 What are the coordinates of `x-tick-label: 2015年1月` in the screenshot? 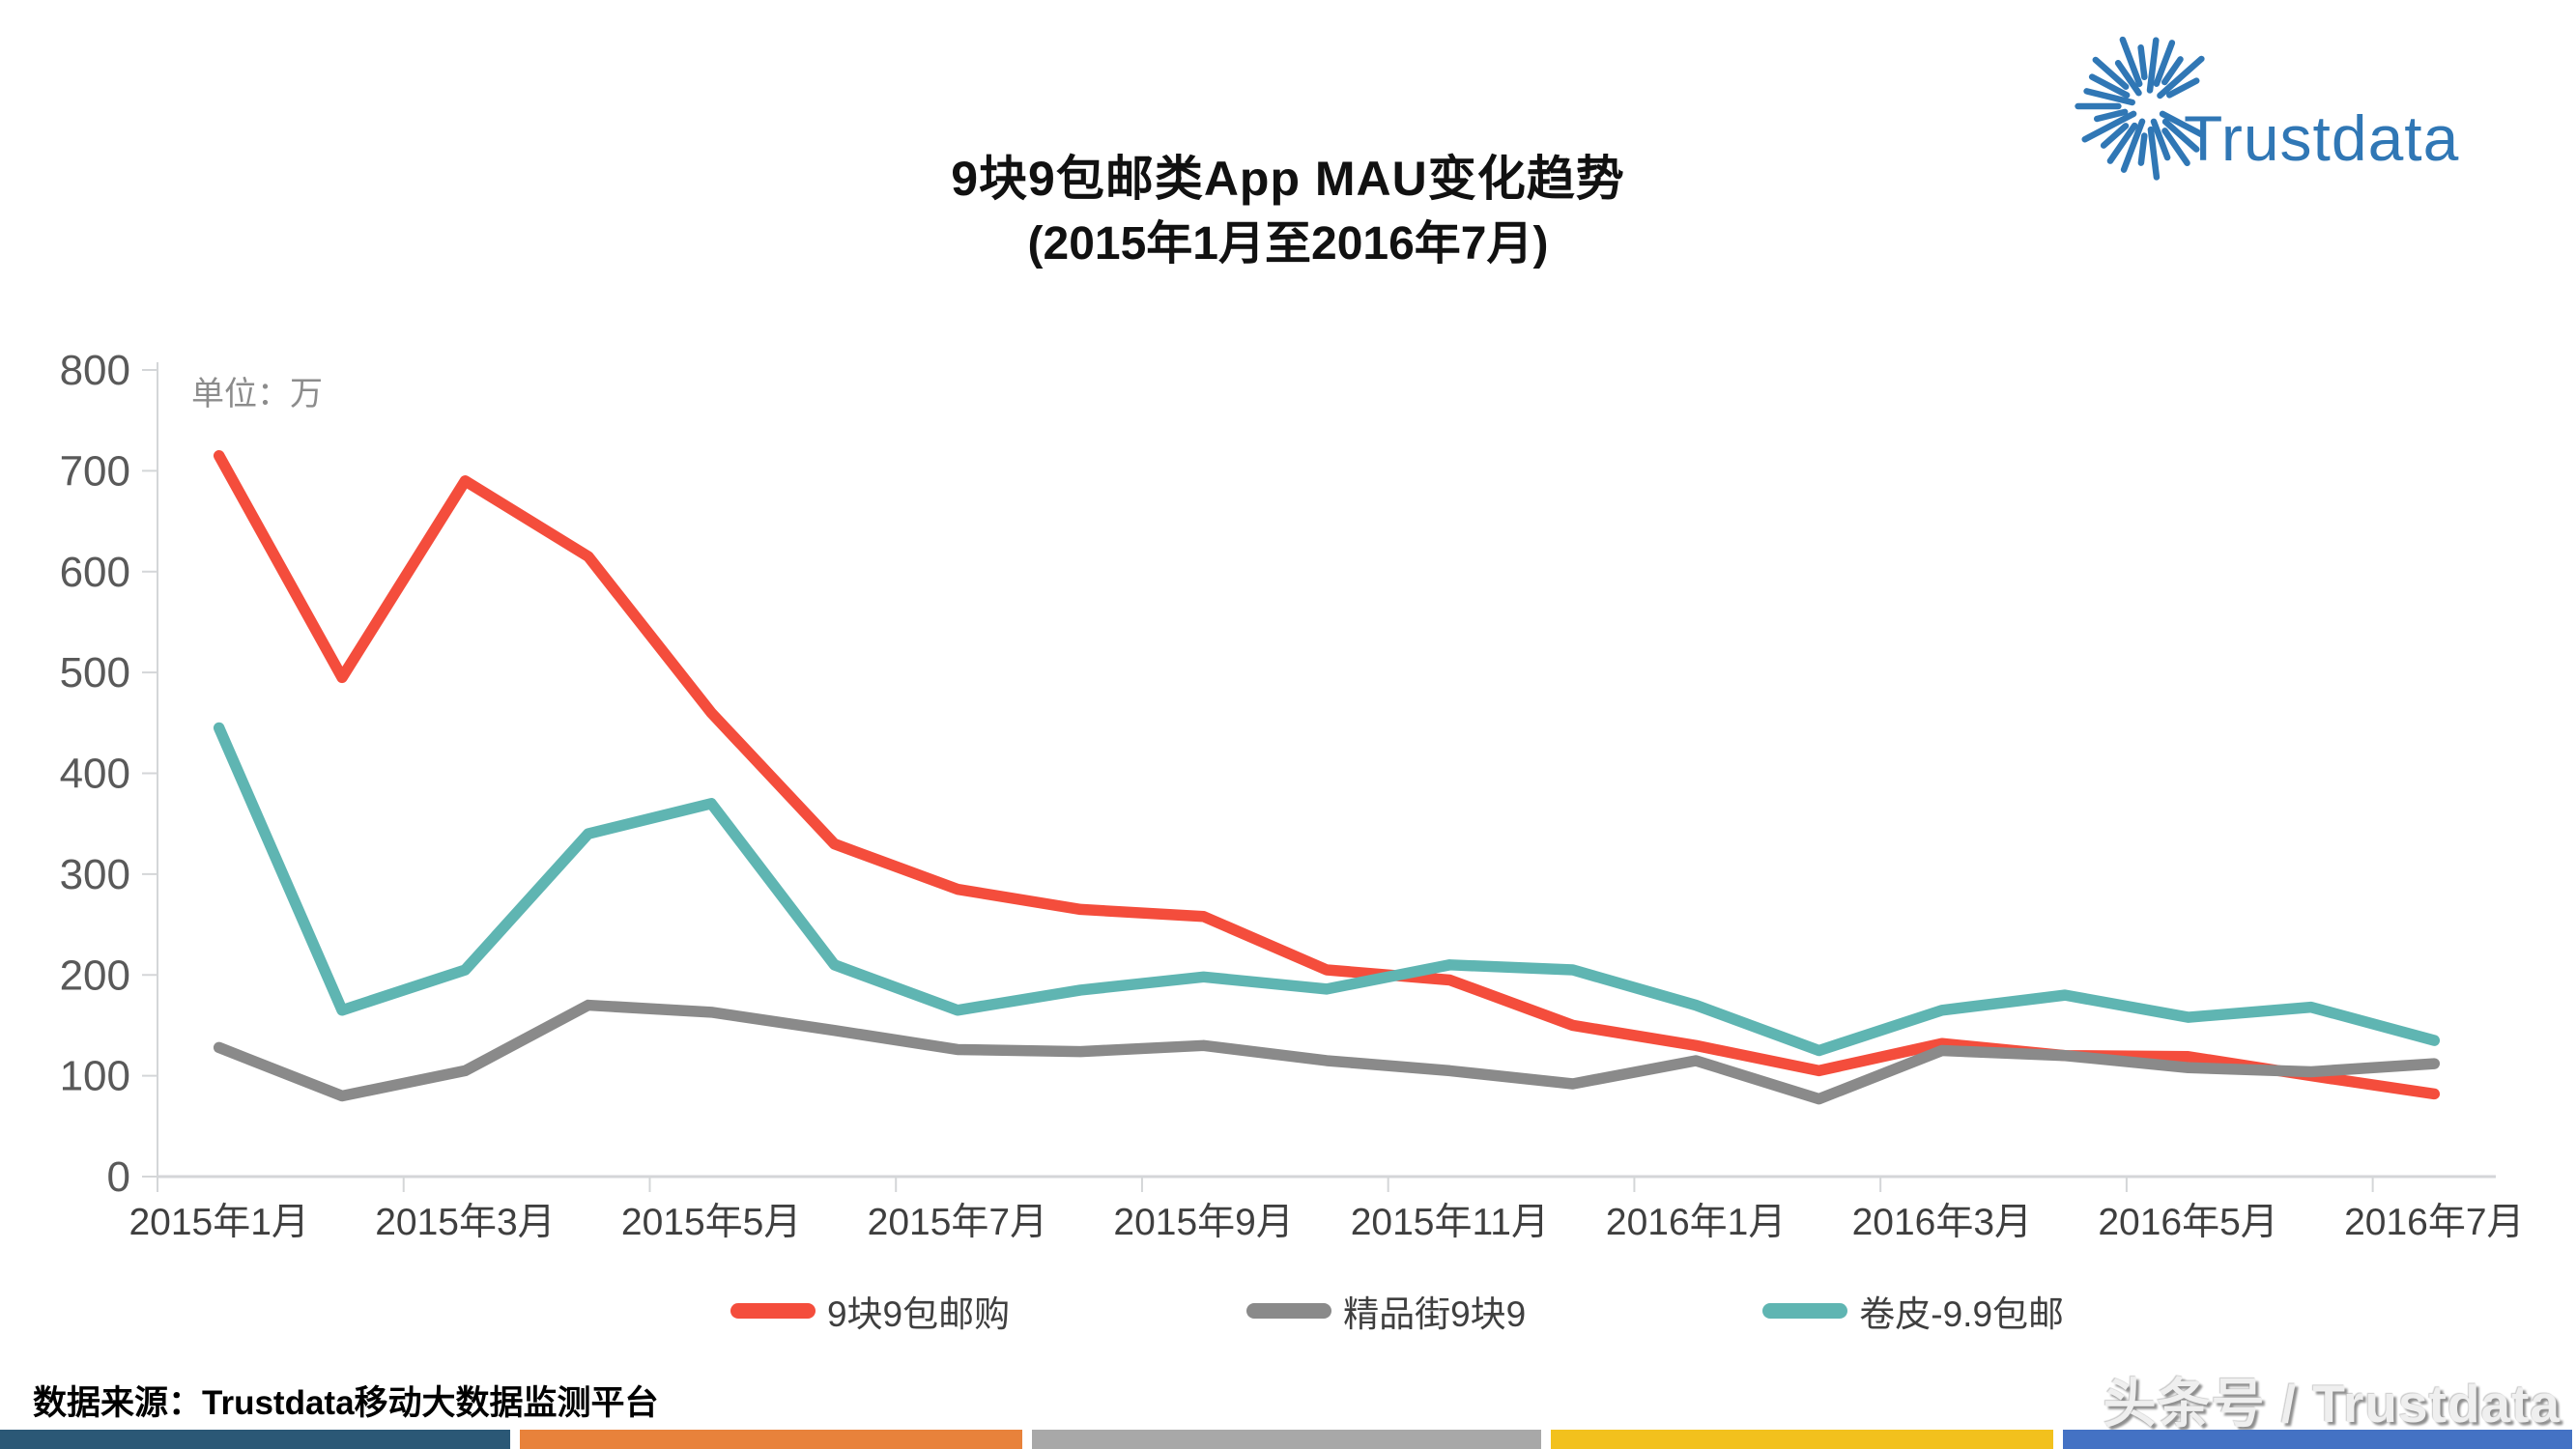 It's located at (219, 1222).